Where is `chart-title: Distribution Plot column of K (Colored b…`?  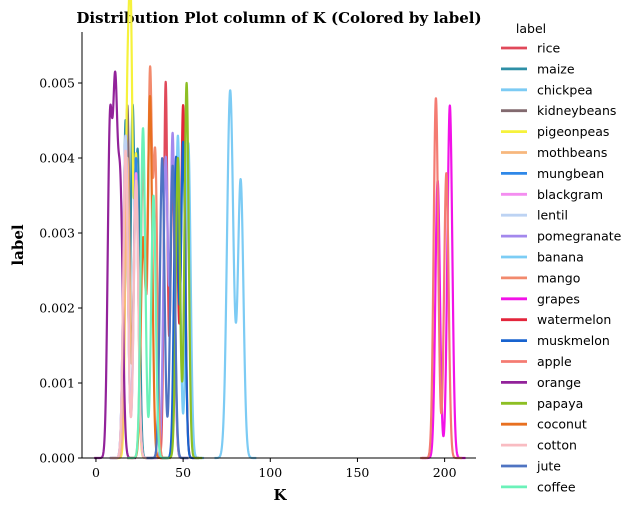
chart-title: Distribution Plot column of K (Colored b… is located at coordinates (278, 18).